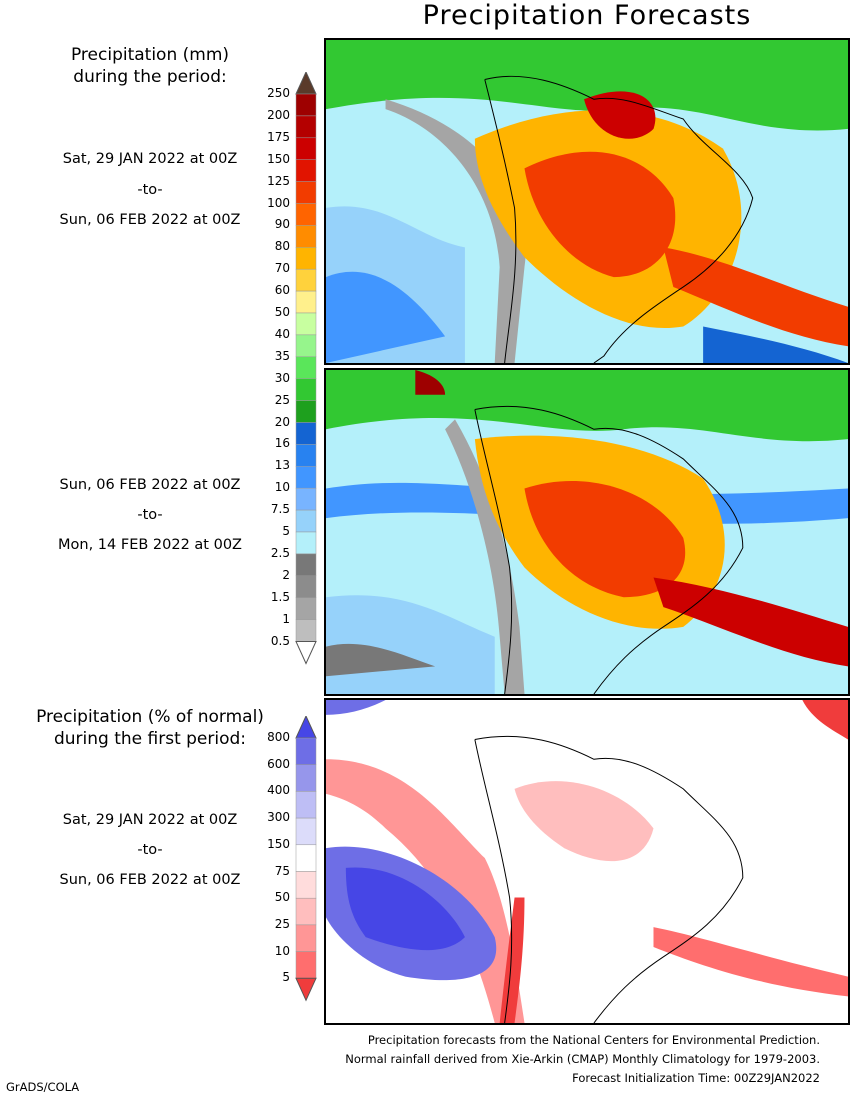  I want to click on amount-colorbar-label: 7.5, so click(280, 509).